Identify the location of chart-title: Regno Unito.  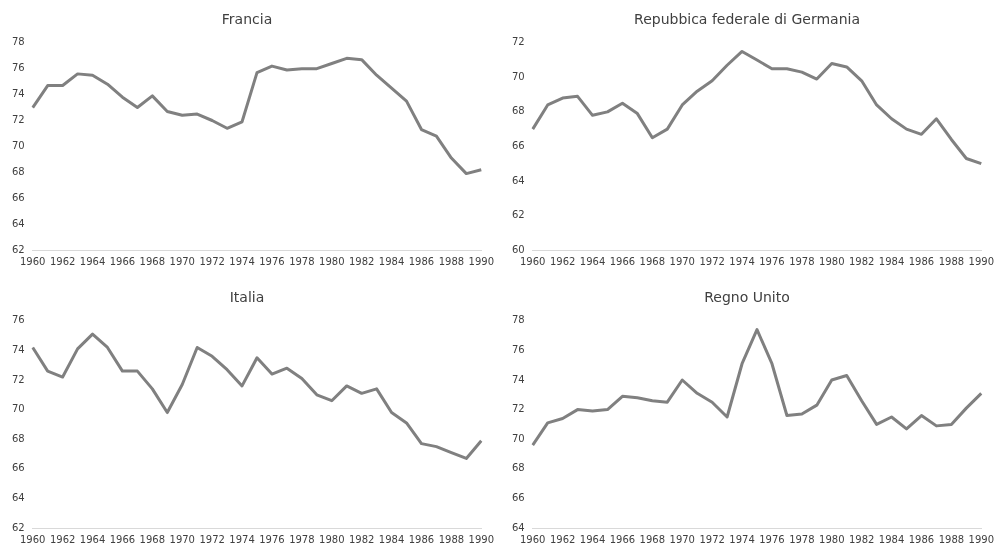
(747, 297).